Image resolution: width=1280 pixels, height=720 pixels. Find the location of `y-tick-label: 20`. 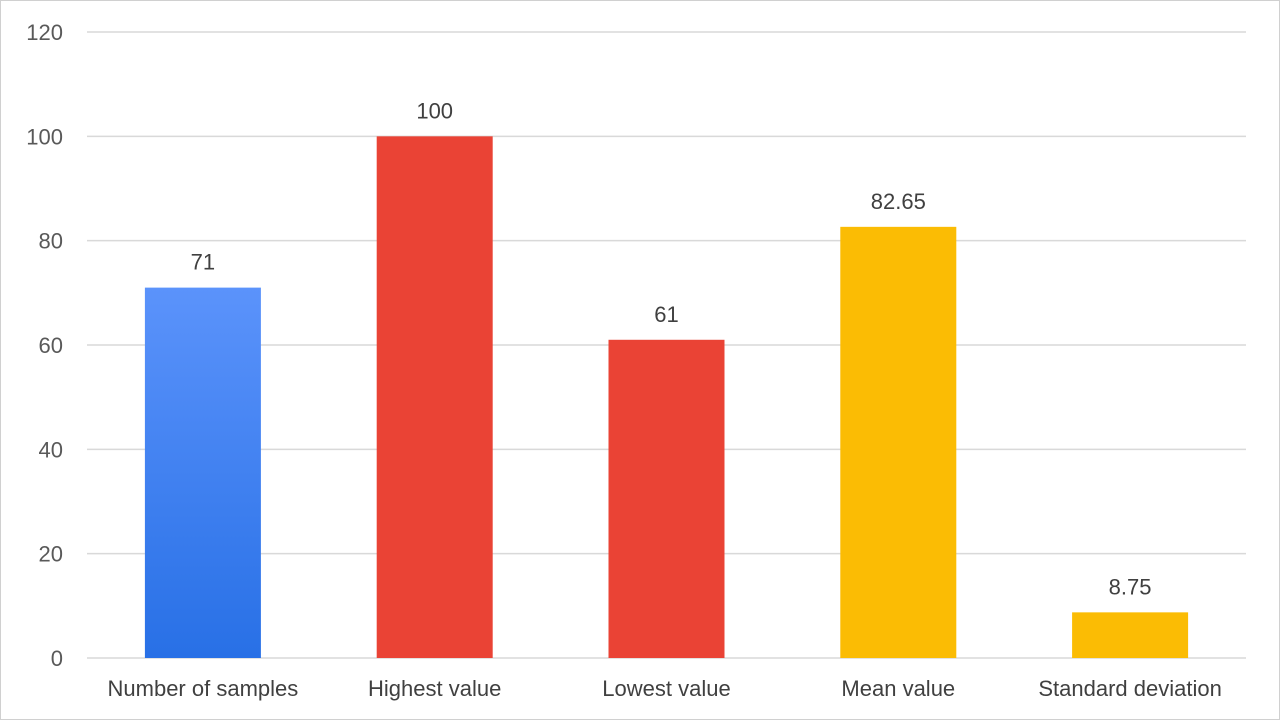

y-tick-label: 20 is located at coordinates (51, 554).